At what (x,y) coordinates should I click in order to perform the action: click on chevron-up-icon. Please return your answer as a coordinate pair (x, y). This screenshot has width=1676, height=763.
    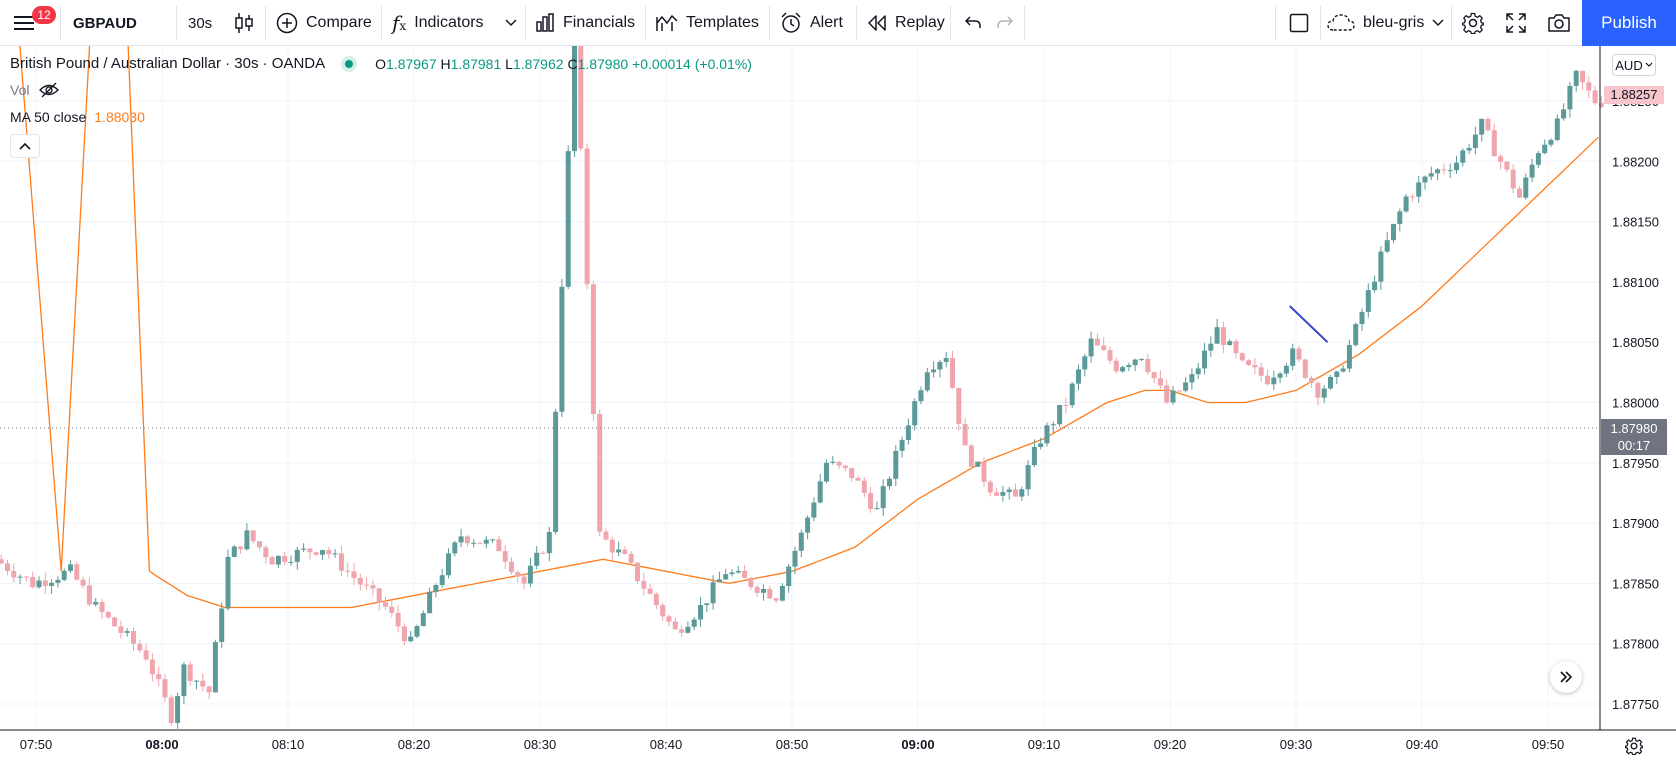
    Looking at the image, I should click on (25, 146).